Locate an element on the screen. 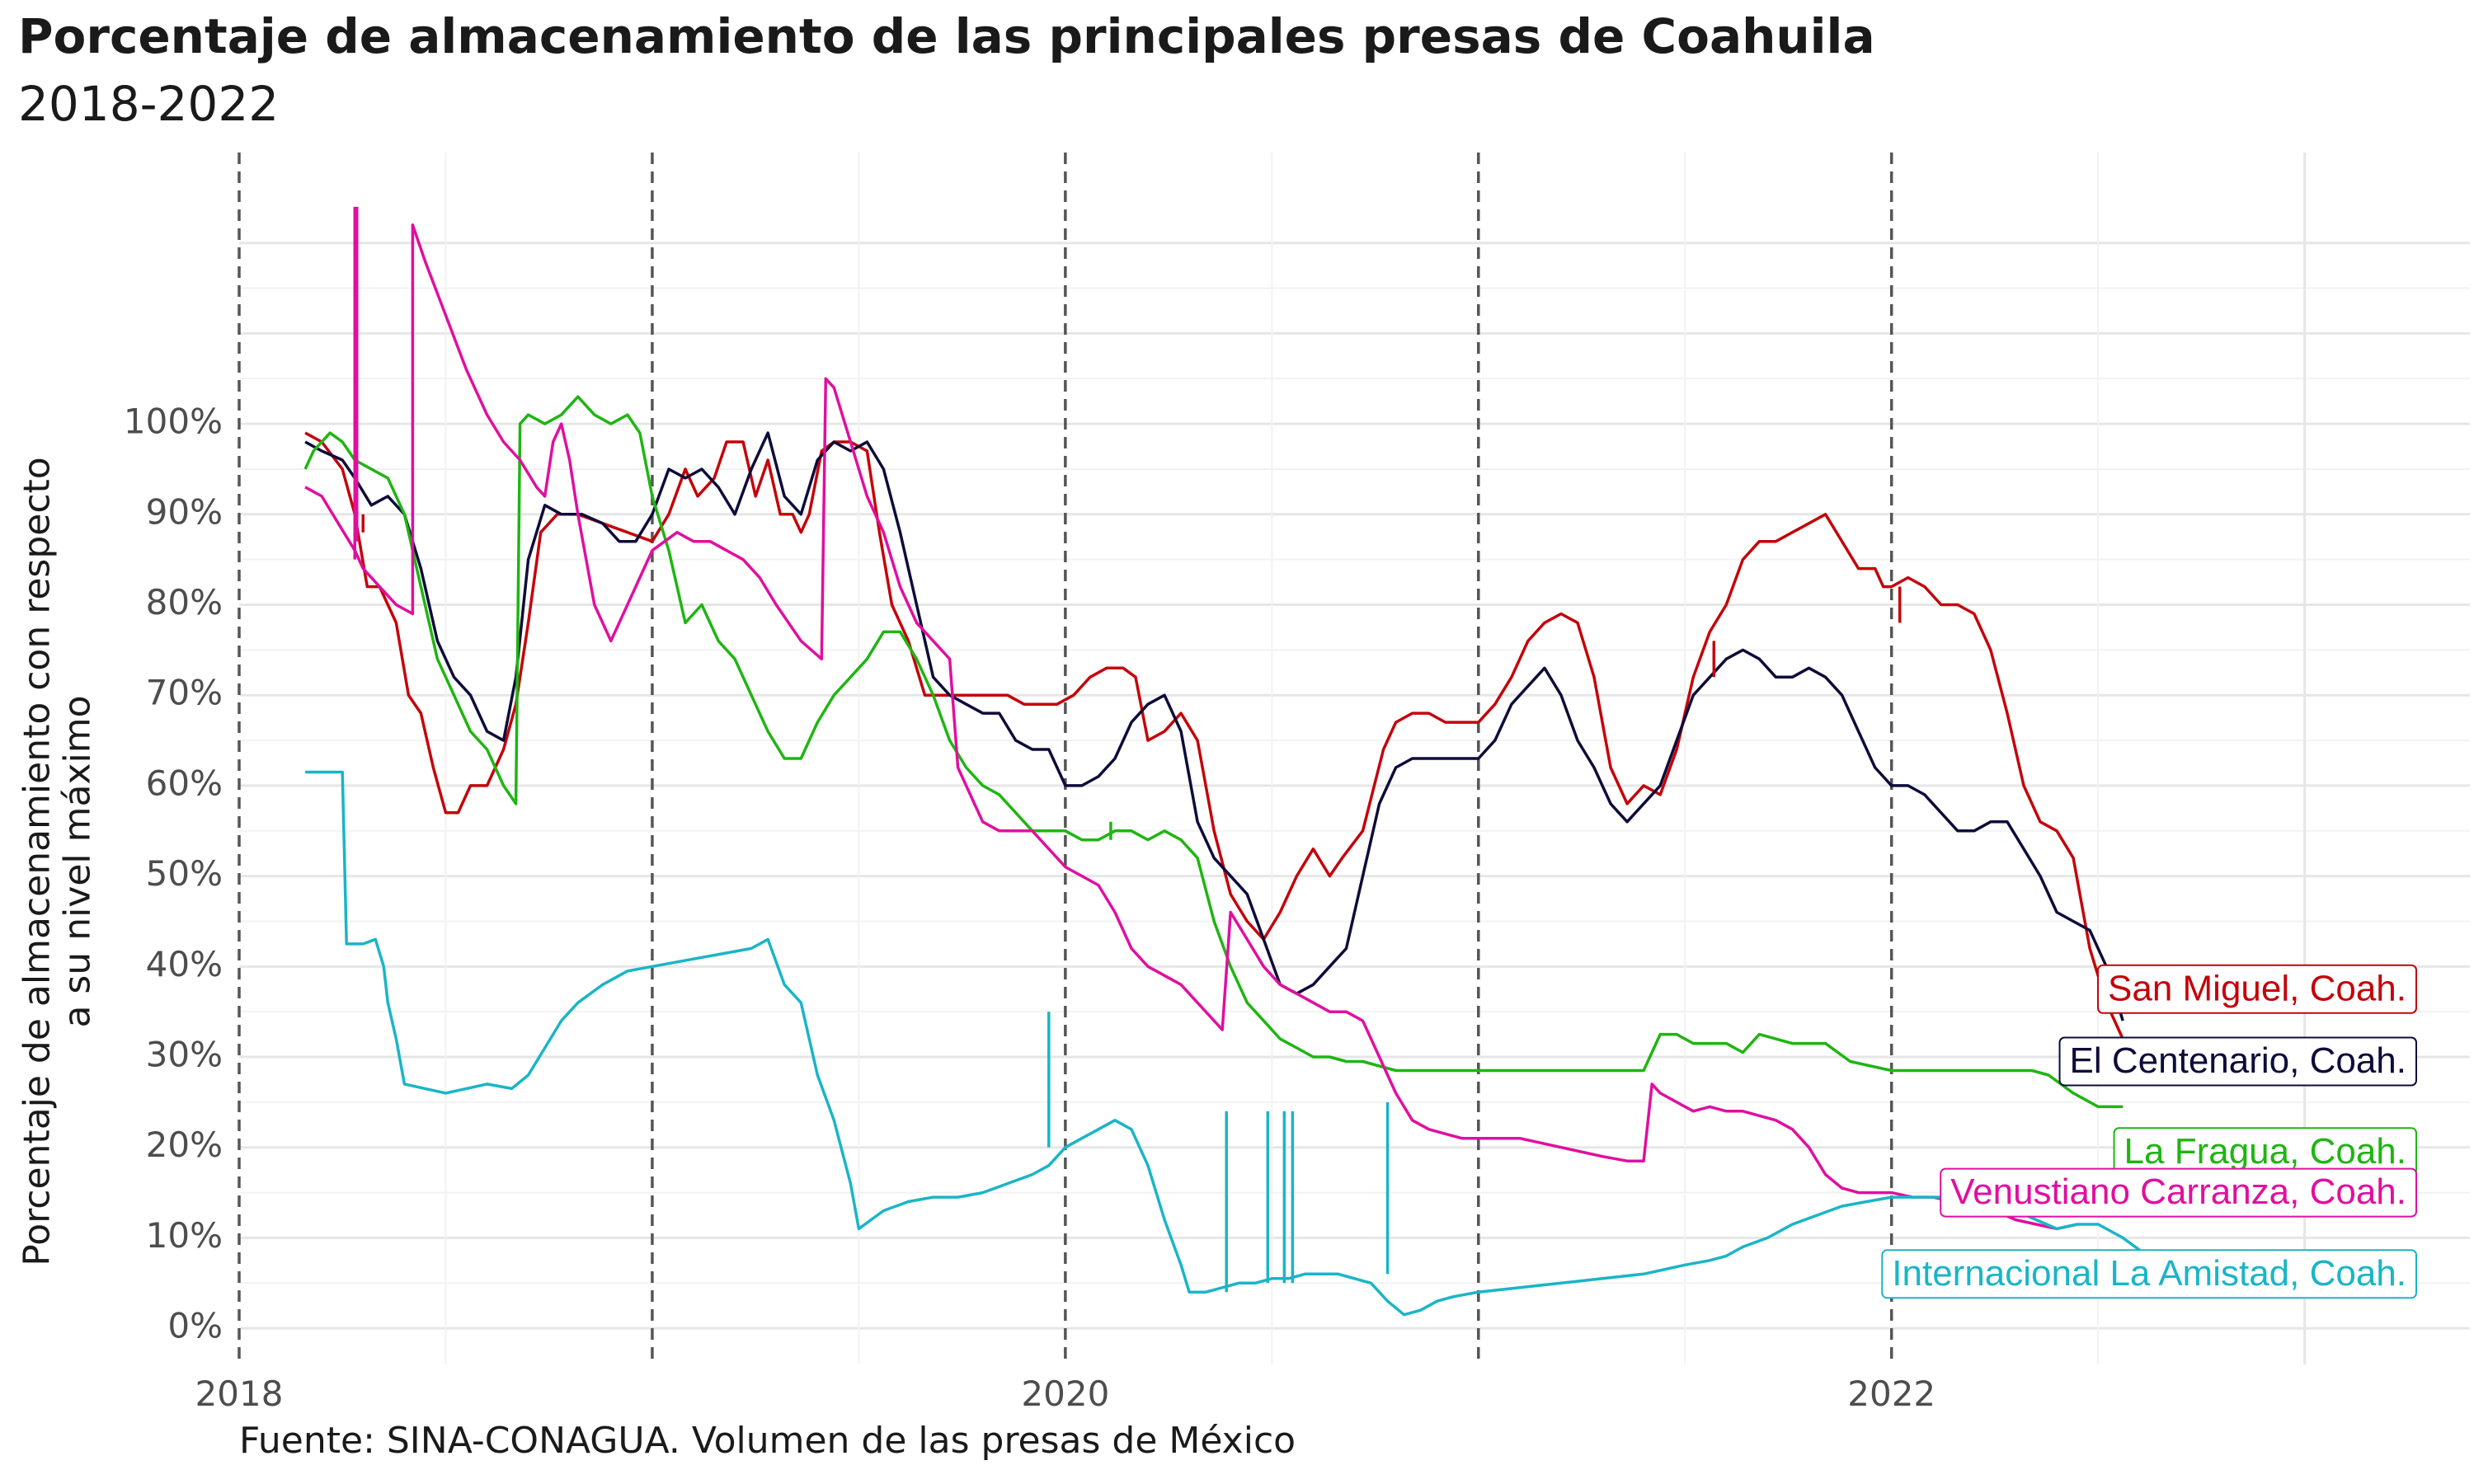 This screenshot has height=1484, width=2474. y-tick-label: 80% is located at coordinates (184, 602).